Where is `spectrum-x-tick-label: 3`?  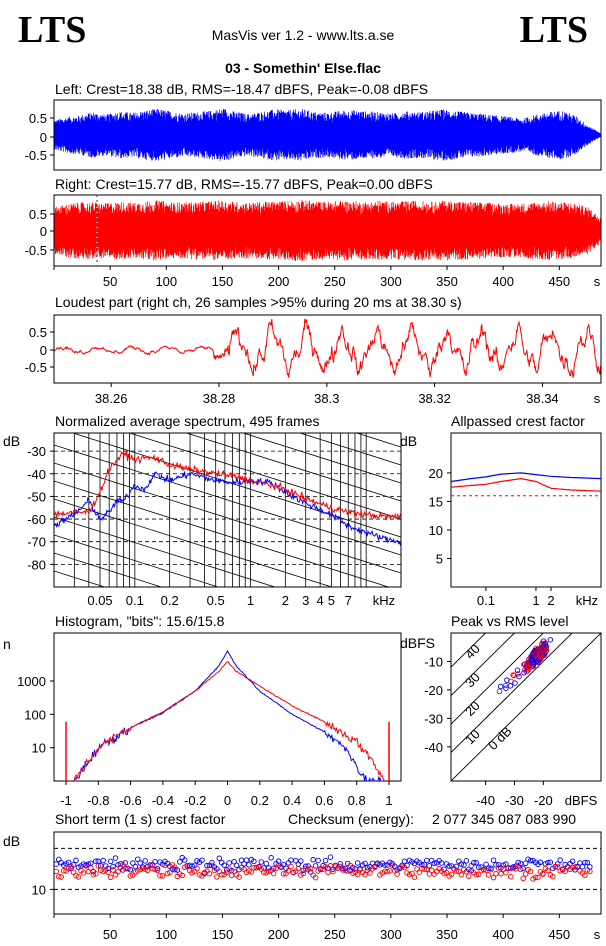 spectrum-x-tick-label: 3 is located at coordinates (305, 600).